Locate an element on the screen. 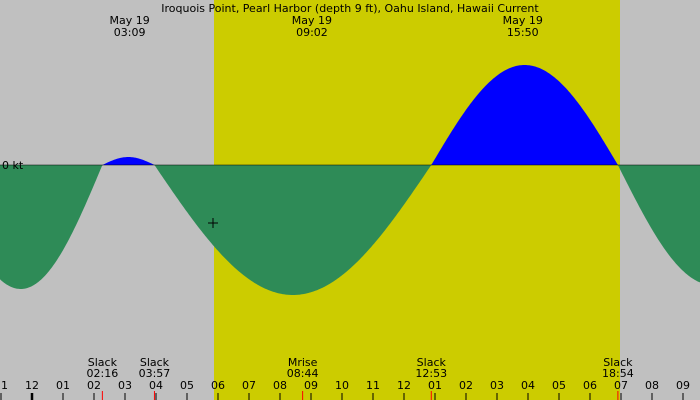 The width and height of the screenshot is (700, 400). slack-time-label: 02:16 is located at coordinates (103, 373).